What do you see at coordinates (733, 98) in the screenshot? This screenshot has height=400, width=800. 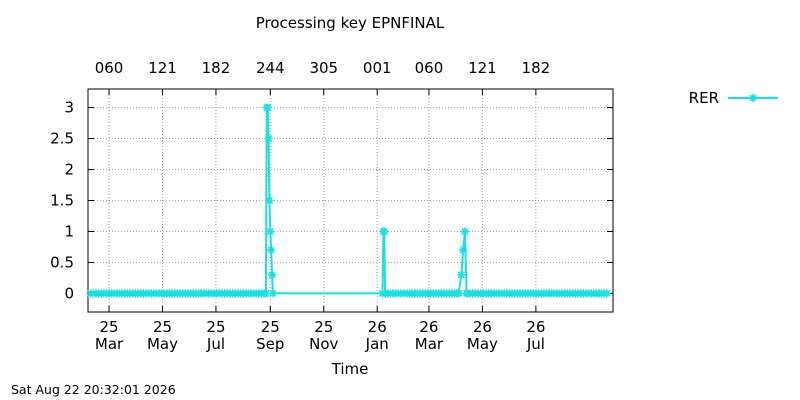 I see `legend: RER` at bounding box center [733, 98].